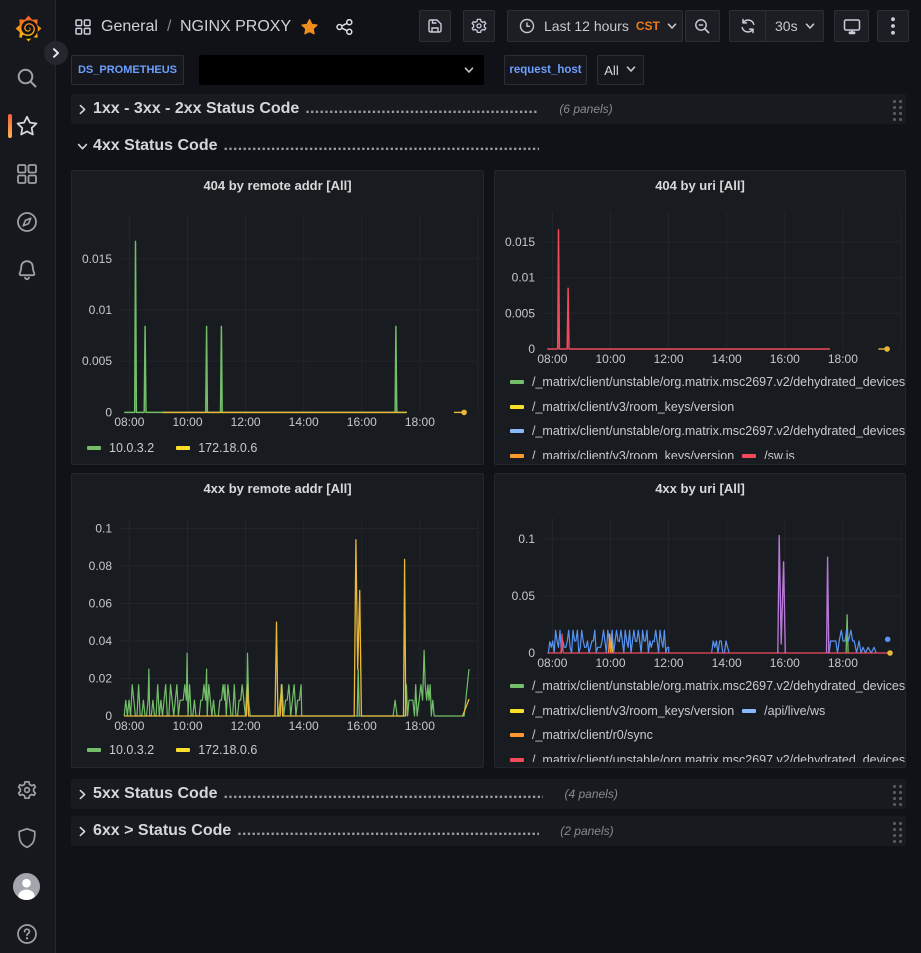 The width and height of the screenshot is (921, 953). What do you see at coordinates (101, 566) in the screenshot?
I see `svg-text: 0.08` at bounding box center [101, 566].